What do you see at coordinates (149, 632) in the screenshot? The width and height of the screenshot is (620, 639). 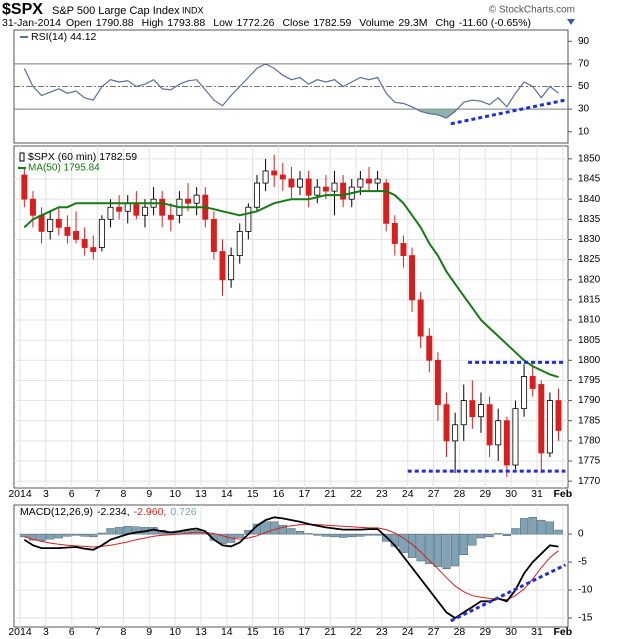 I see `x-tick-label: 9` at bounding box center [149, 632].